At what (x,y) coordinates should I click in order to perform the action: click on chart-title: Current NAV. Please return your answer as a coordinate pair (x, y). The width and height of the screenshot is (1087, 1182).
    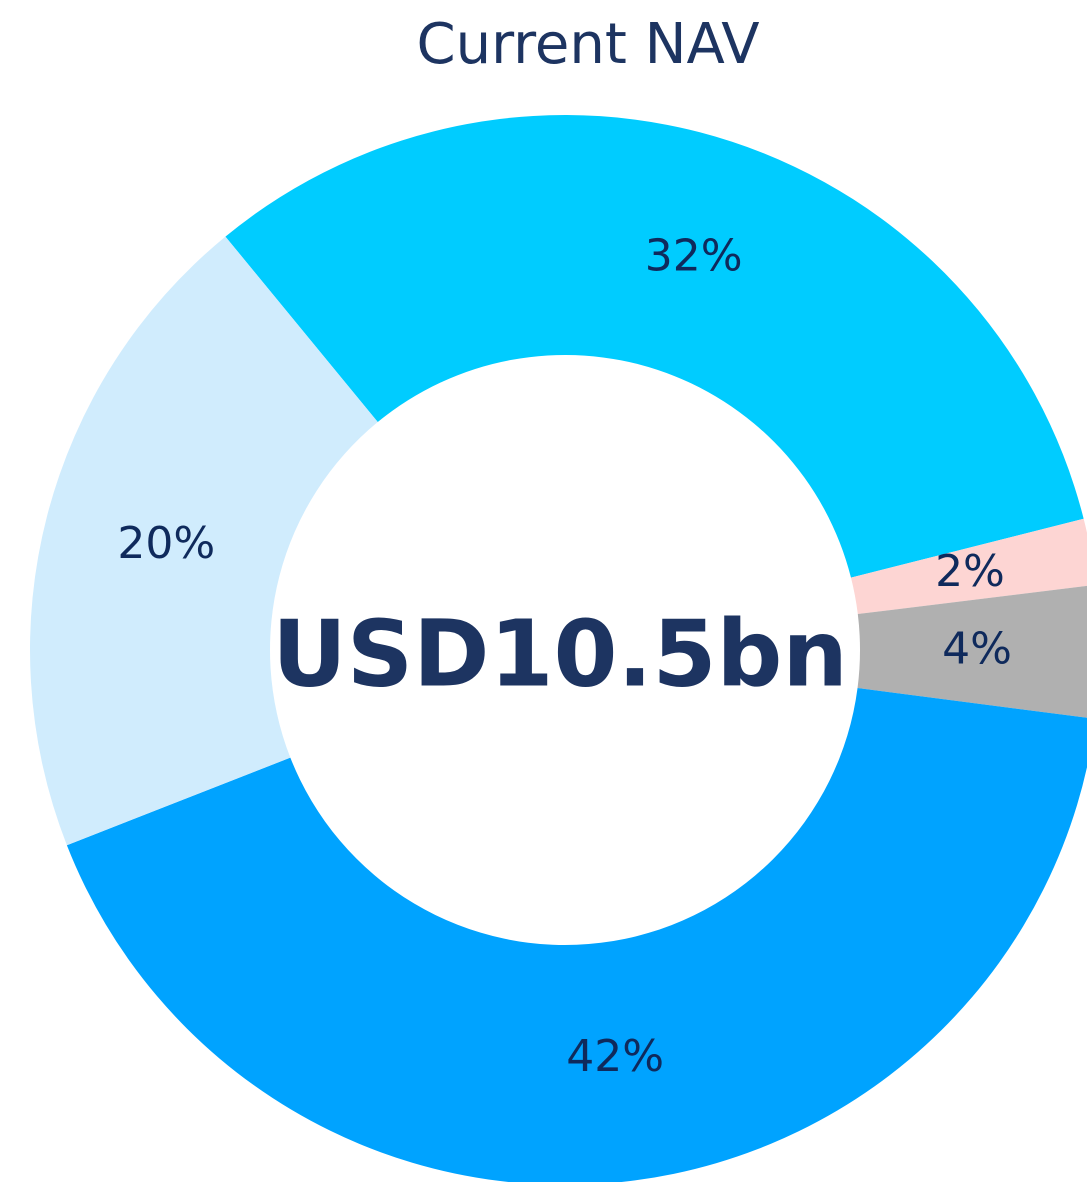
    Looking at the image, I should click on (587, 44).